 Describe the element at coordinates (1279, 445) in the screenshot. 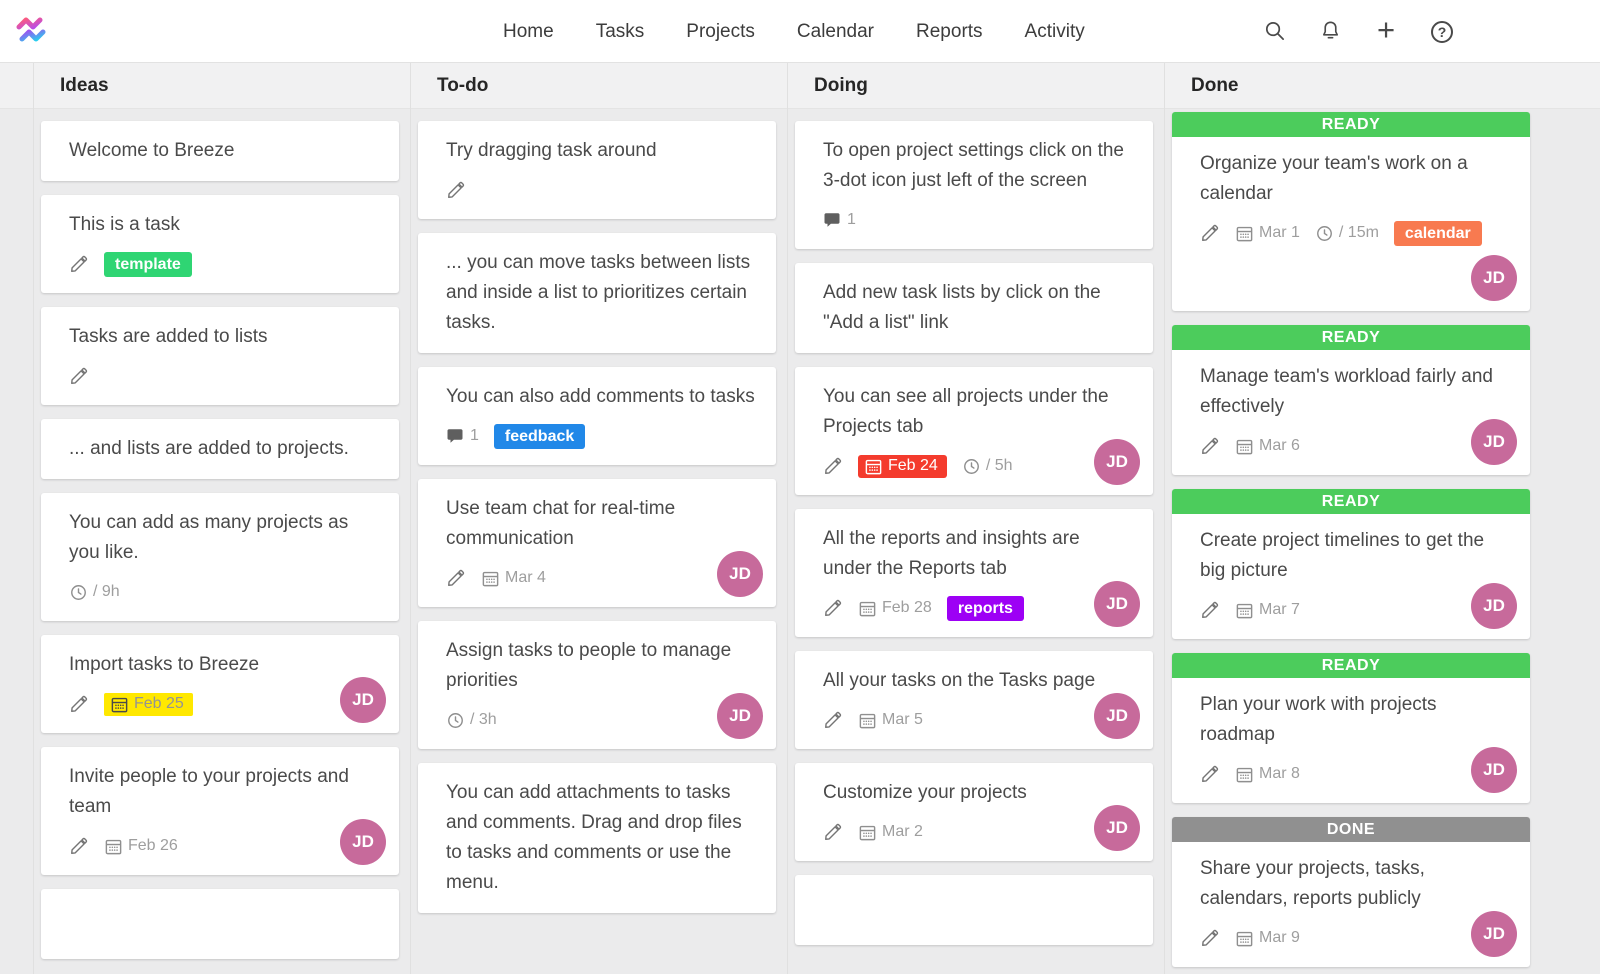

I see `due-date-label: Mar 6` at that location.